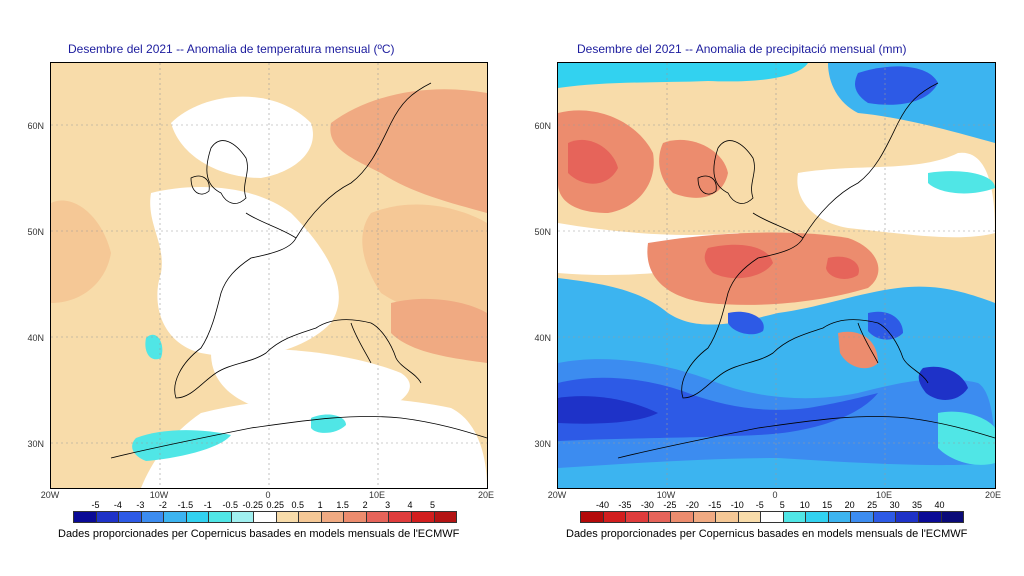 The height and width of the screenshot is (576, 1024). Describe the element at coordinates (207, 505) in the screenshot. I see `colorbar-tick-label: -1` at that location.